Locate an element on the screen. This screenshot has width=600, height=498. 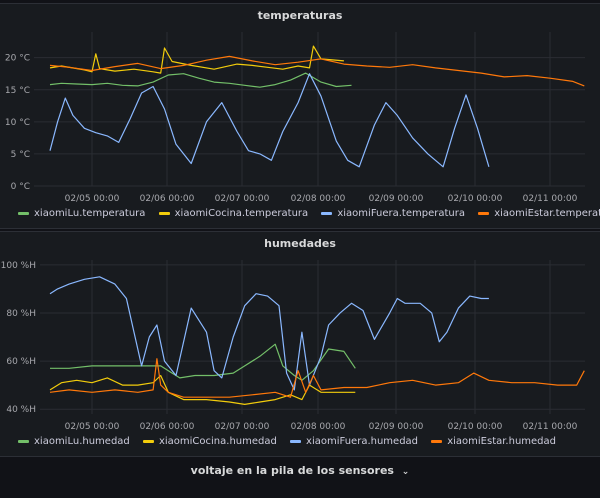
y-tick-label: 80 %H is located at coordinates (21, 314).